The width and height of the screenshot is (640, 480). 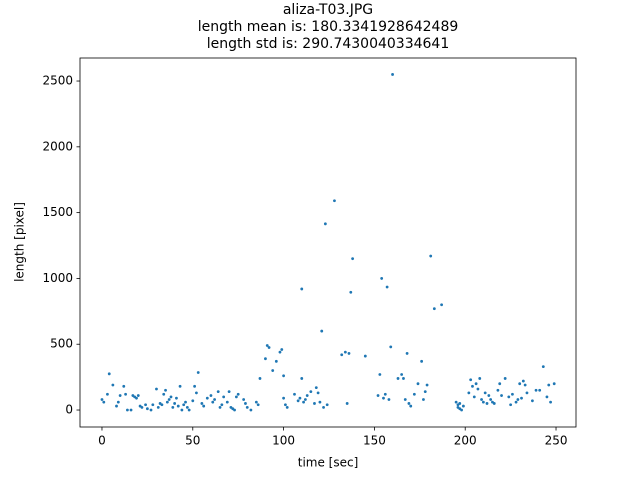 I want to click on y-tick-label: 2500, so click(x=57, y=81).